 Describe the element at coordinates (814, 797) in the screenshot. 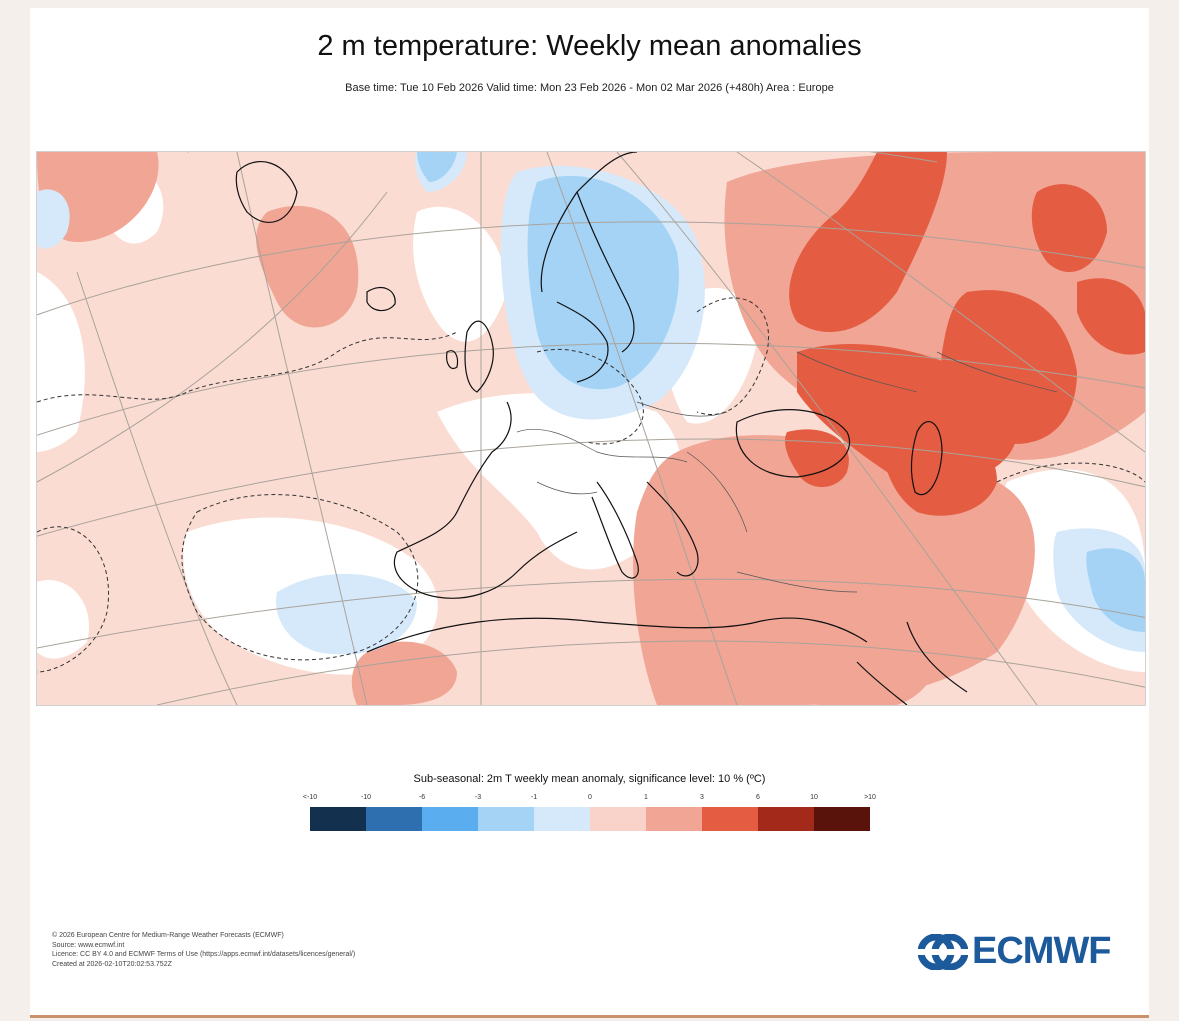

I see `legend-tick-label: 10` at that location.